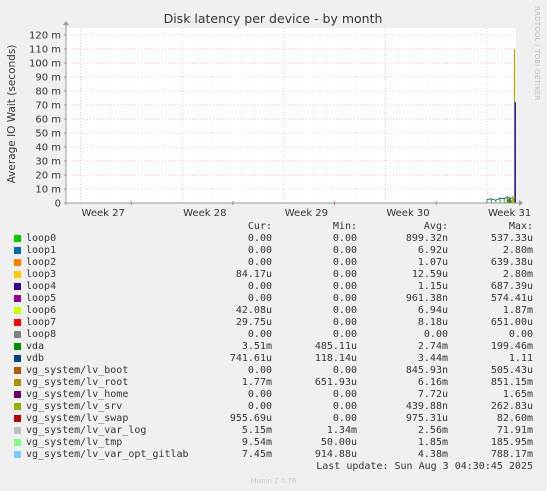 This screenshot has height=491, width=547. Describe the element at coordinates (273, 359) in the screenshot. I see `legend-row: vdb 741.61u 118.14u 3.44m 1.11` at that location.